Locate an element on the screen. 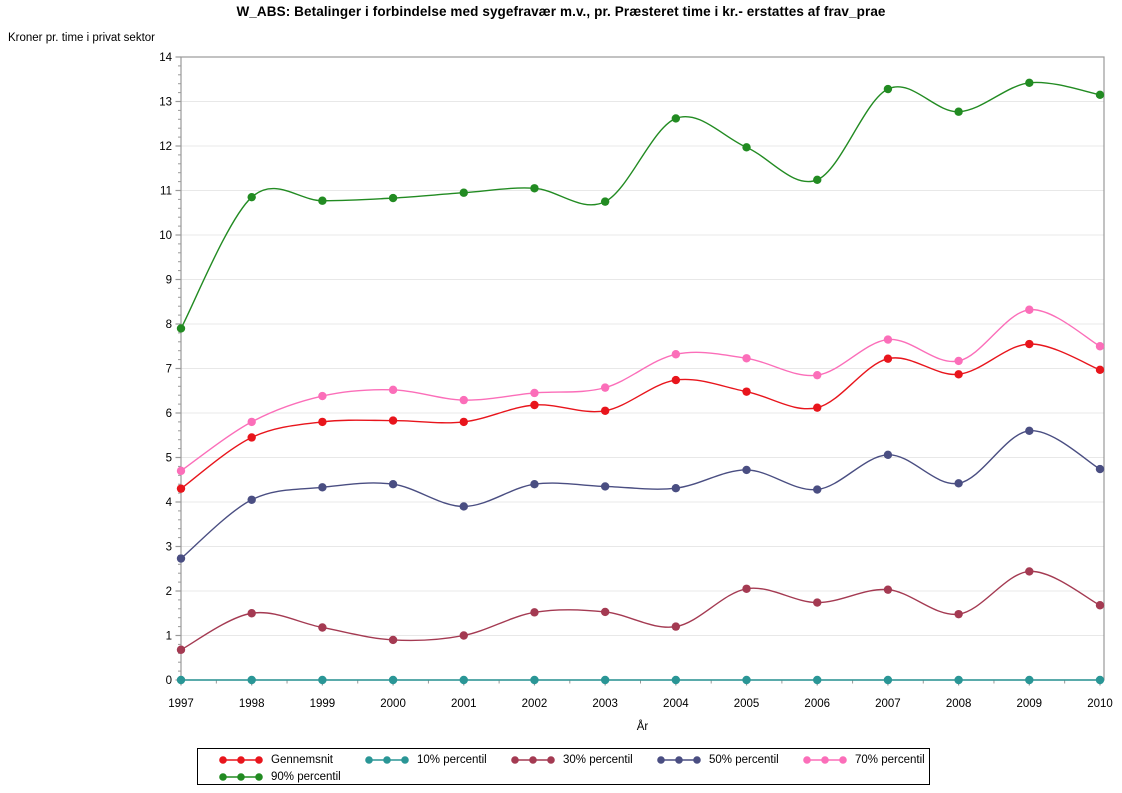 The width and height of the screenshot is (1122, 793). legend-label: 10% percentil is located at coordinates (452, 759).